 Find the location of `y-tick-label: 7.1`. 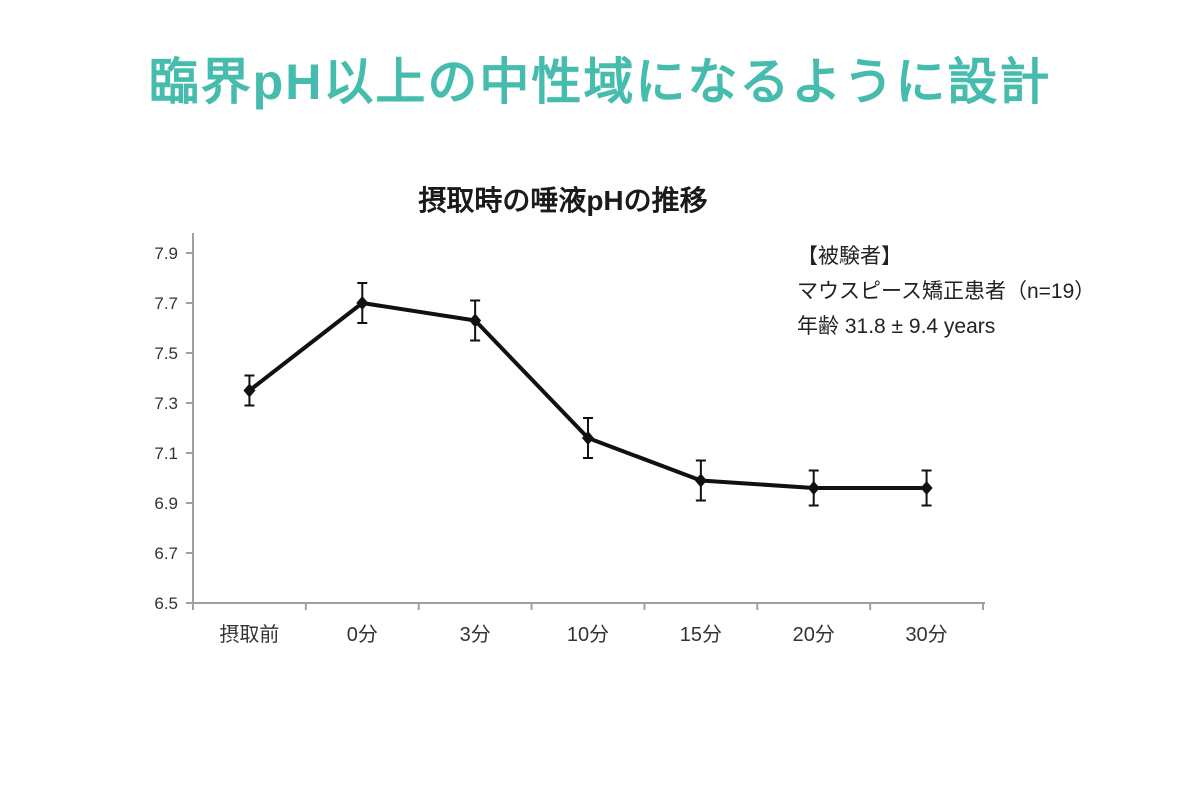

y-tick-label: 7.1 is located at coordinates (166, 453).